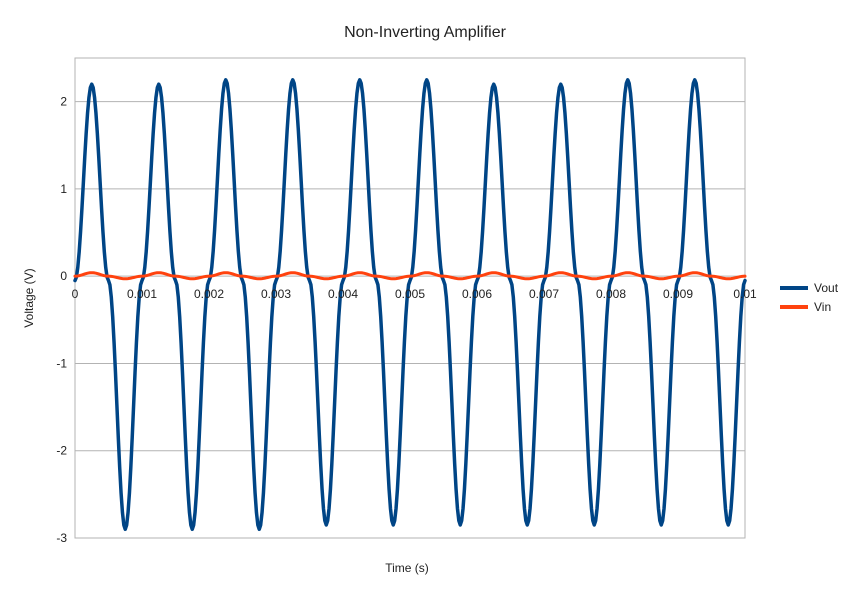 This screenshot has width=851, height=600. Describe the element at coordinates (425, 32) in the screenshot. I see `chart-title: Non-Inverting Amplifier` at that location.